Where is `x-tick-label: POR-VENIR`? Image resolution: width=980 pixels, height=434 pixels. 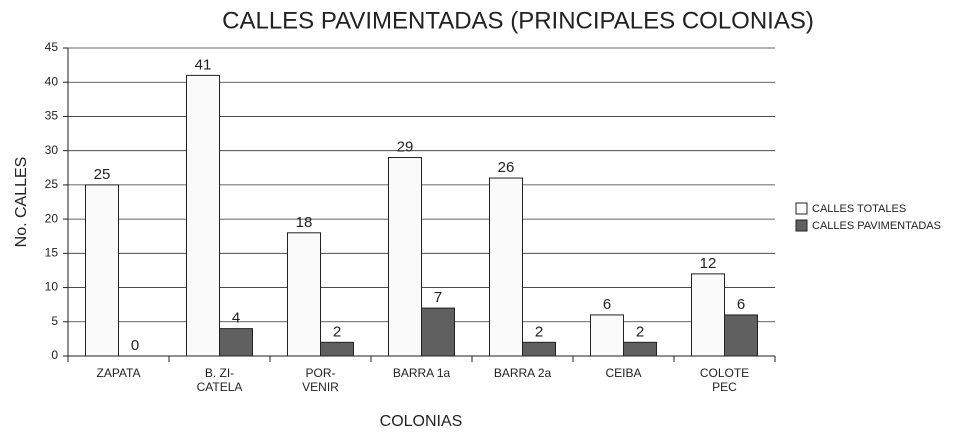
x-tick-label: POR-VENIR is located at coordinates (320, 380).